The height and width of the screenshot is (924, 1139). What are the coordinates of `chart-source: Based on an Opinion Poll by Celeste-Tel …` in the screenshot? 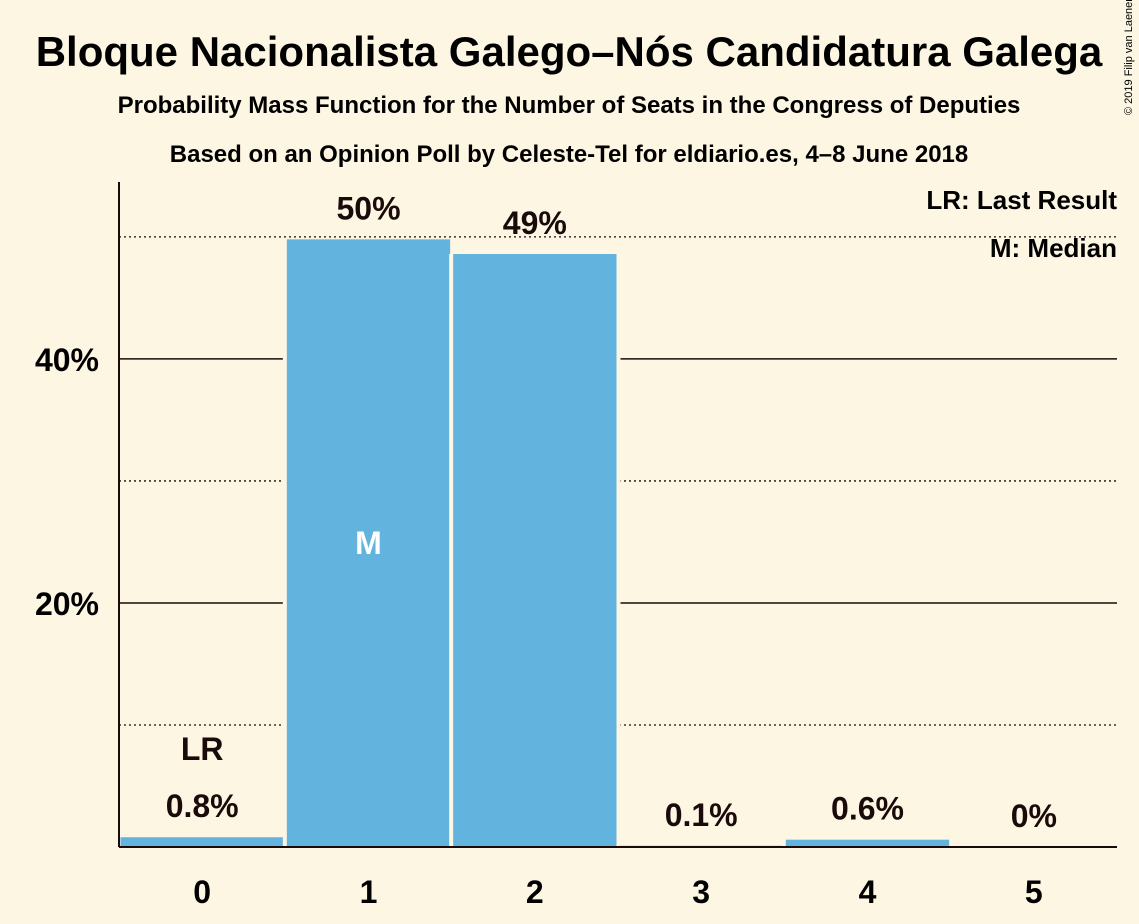 It's located at (569, 154).